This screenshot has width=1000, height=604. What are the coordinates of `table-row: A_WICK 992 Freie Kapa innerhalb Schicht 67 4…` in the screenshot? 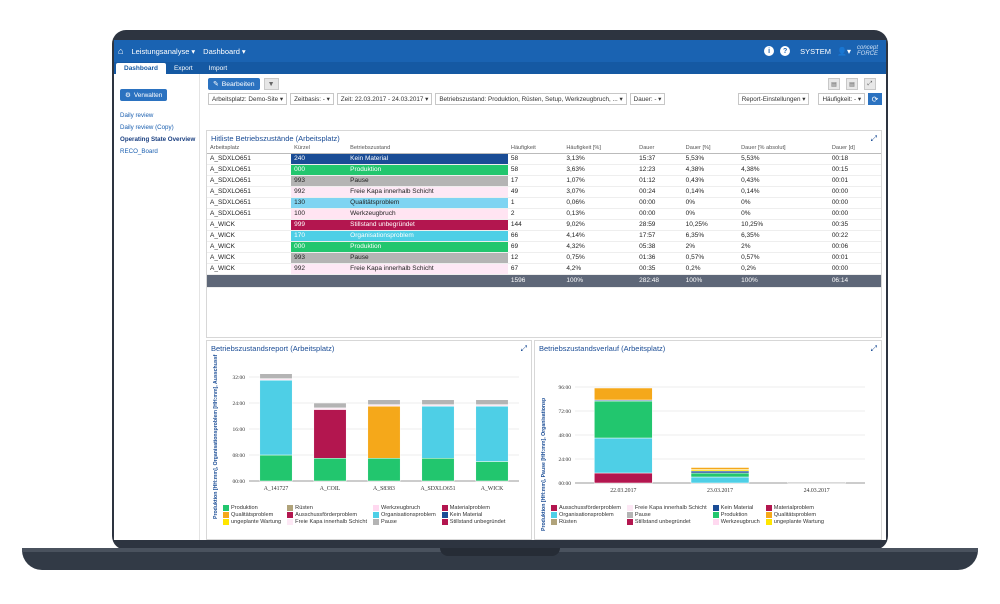 It's located at (544, 269).